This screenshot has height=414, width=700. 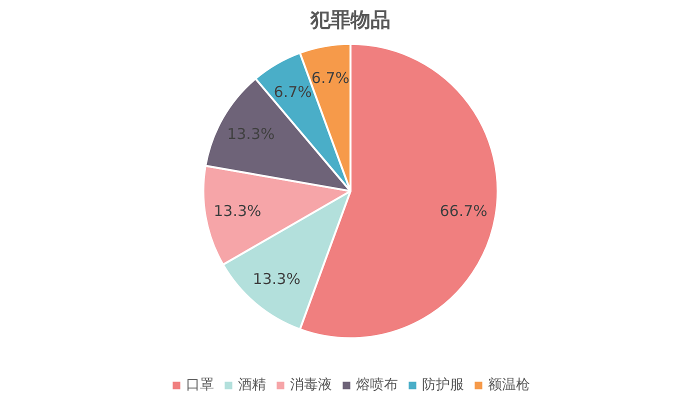 What do you see at coordinates (350, 20) in the screenshot?
I see `chart-title: 犯罪物品` at bounding box center [350, 20].